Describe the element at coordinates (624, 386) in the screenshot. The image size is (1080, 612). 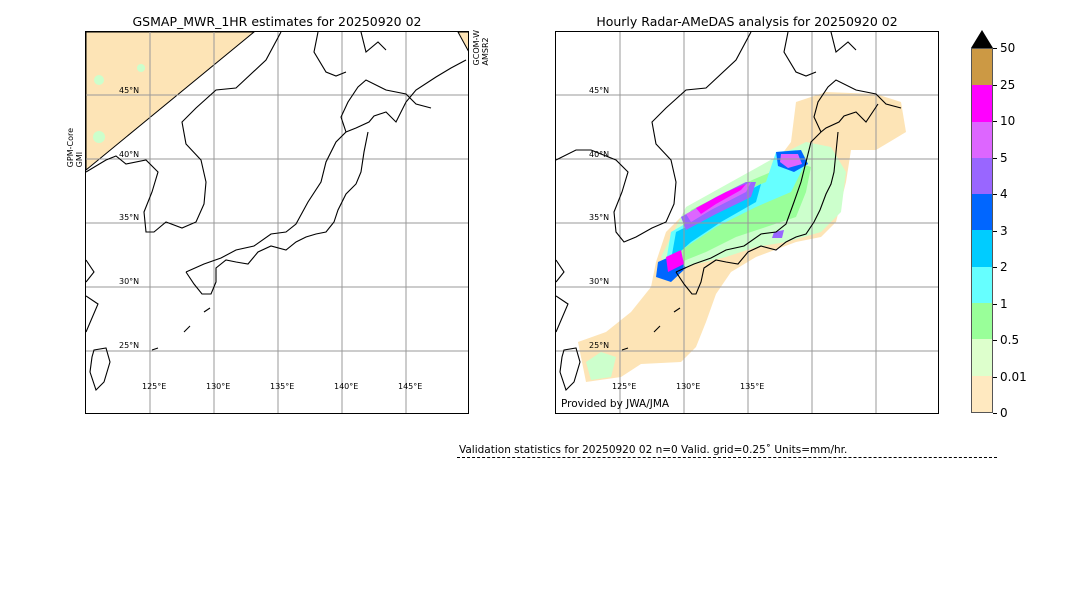
I see `right-lon-125: 125°E` at that location.